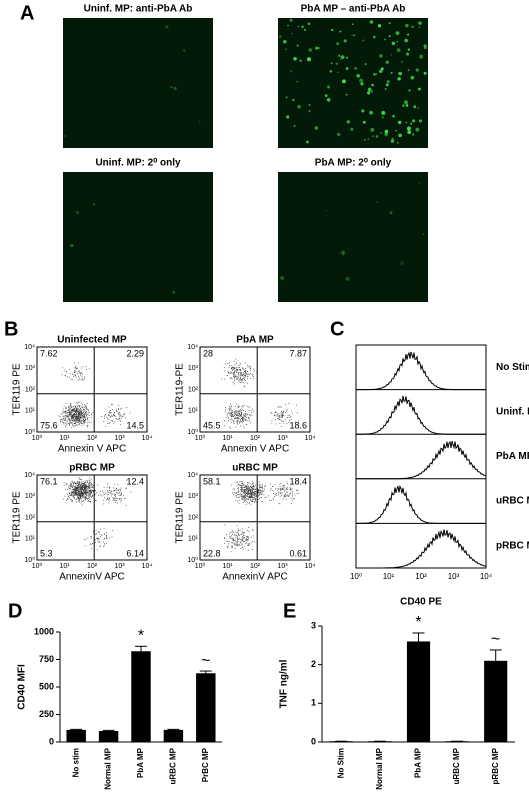 Image resolution: width=529 pixels, height=800 pixels. What do you see at coordinates (173, 735) in the screenshot?
I see `bar` at bounding box center [173, 735].